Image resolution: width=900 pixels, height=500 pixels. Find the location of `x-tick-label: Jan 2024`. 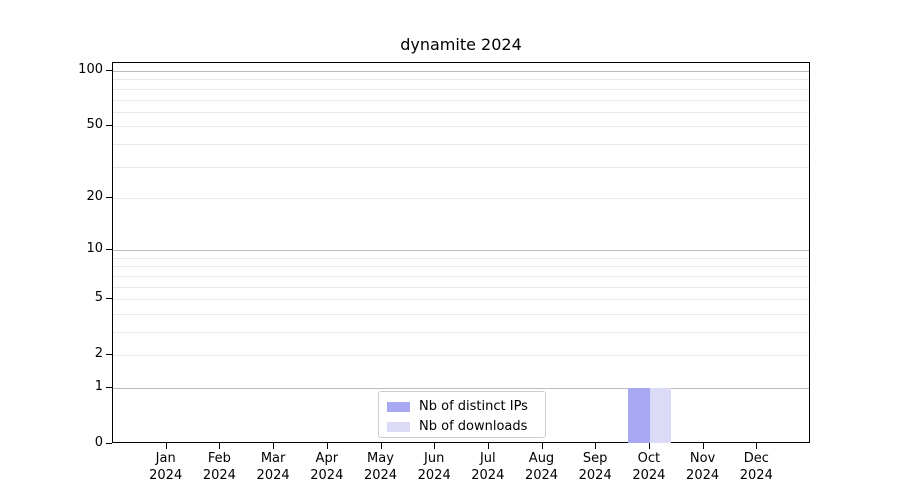

x-tick-label: Jan 2024 is located at coordinates (166, 467).